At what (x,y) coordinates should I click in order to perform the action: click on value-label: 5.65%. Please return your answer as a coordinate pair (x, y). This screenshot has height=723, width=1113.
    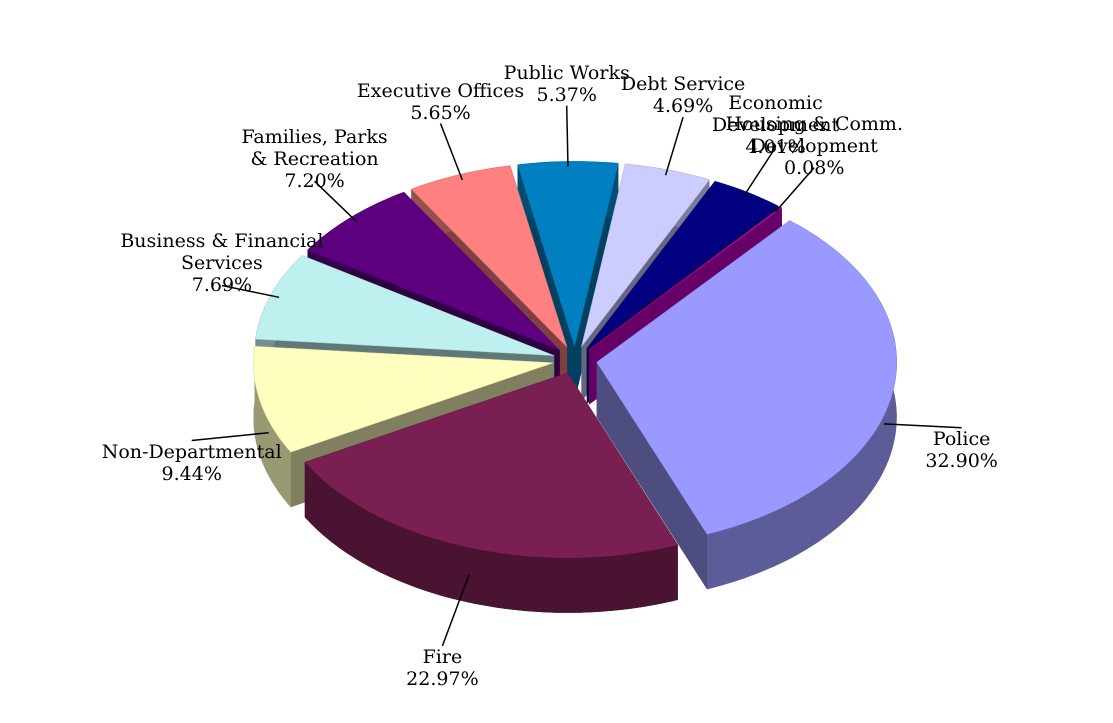
    Looking at the image, I should click on (440, 112).